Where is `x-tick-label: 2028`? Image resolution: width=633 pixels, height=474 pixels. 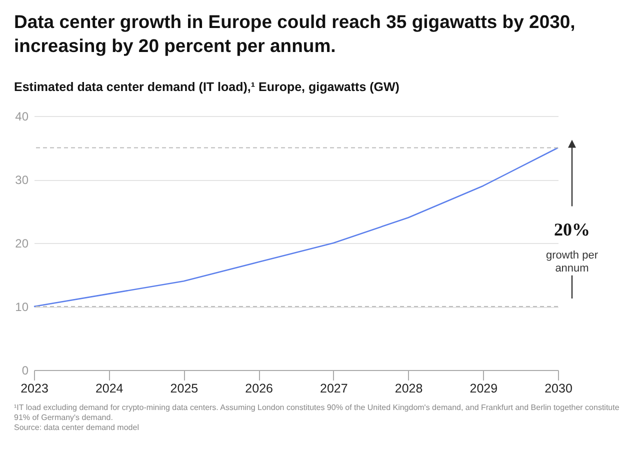
x-tick-label: 2028 is located at coordinates (408, 389).